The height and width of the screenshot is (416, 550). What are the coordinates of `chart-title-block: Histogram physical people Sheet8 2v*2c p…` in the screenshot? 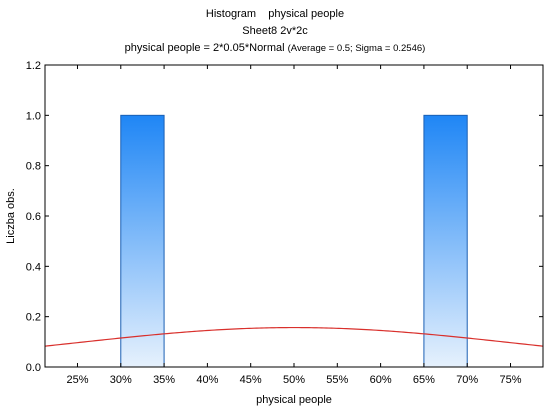 It's located at (275, 31).